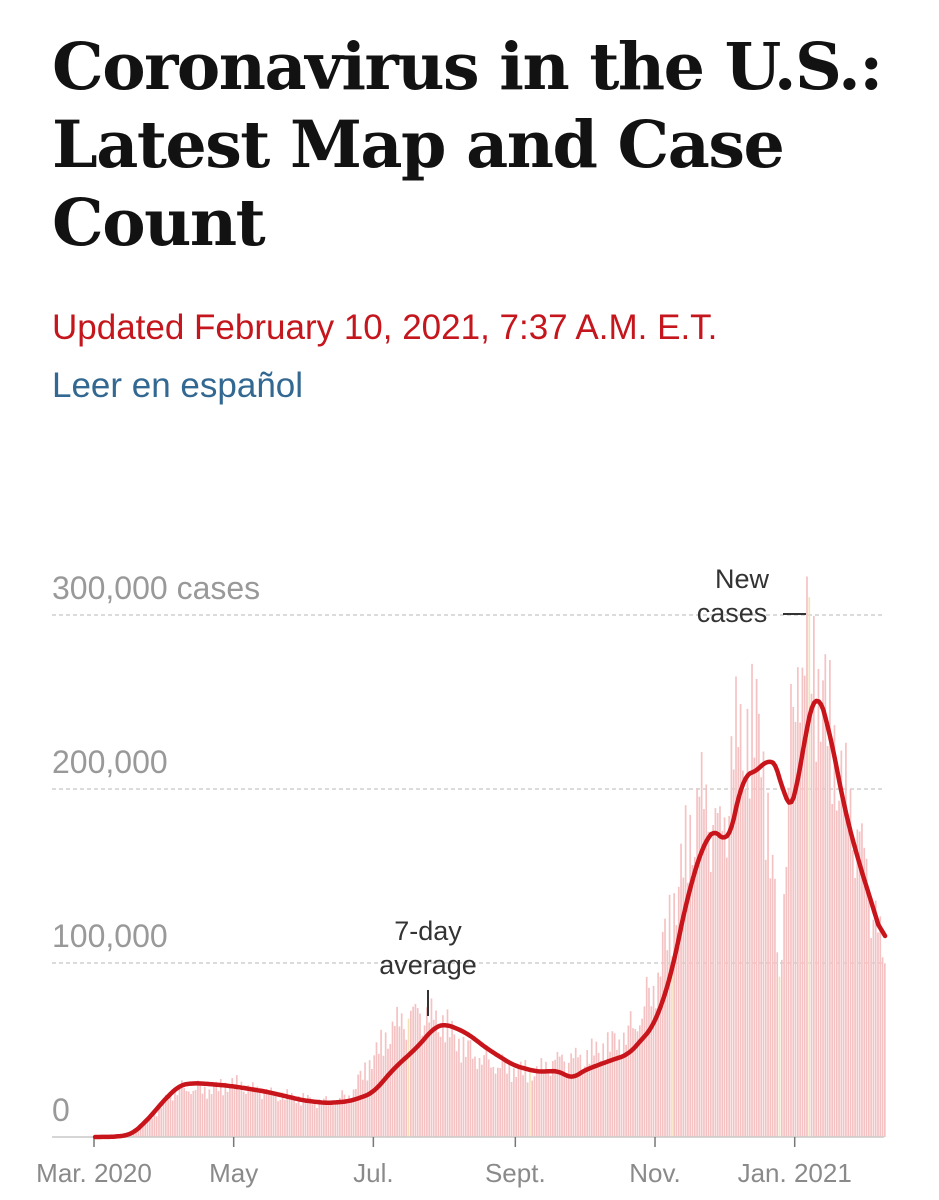 This screenshot has height=1200, width=939. Describe the element at coordinates (428, 965) in the screenshot. I see `annotation-average-line2: average` at that location.